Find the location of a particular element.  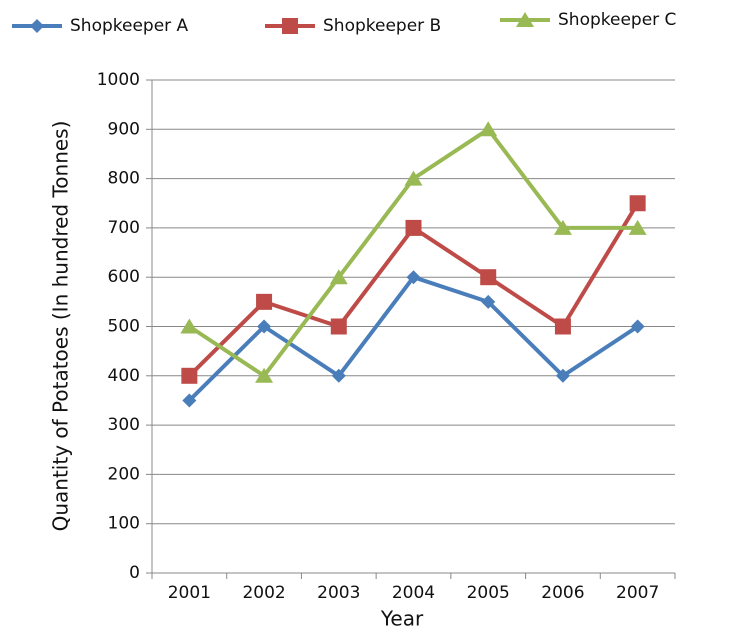

y-tick-label: 400 is located at coordinates (124, 376).